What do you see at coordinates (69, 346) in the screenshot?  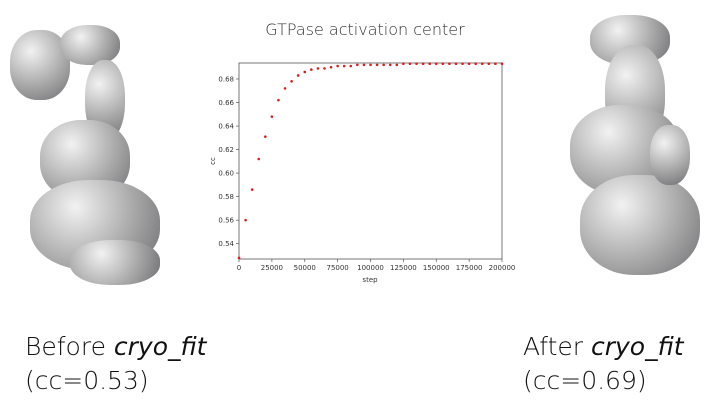 I see `caption-text: Before` at bounding box center [69, 346].